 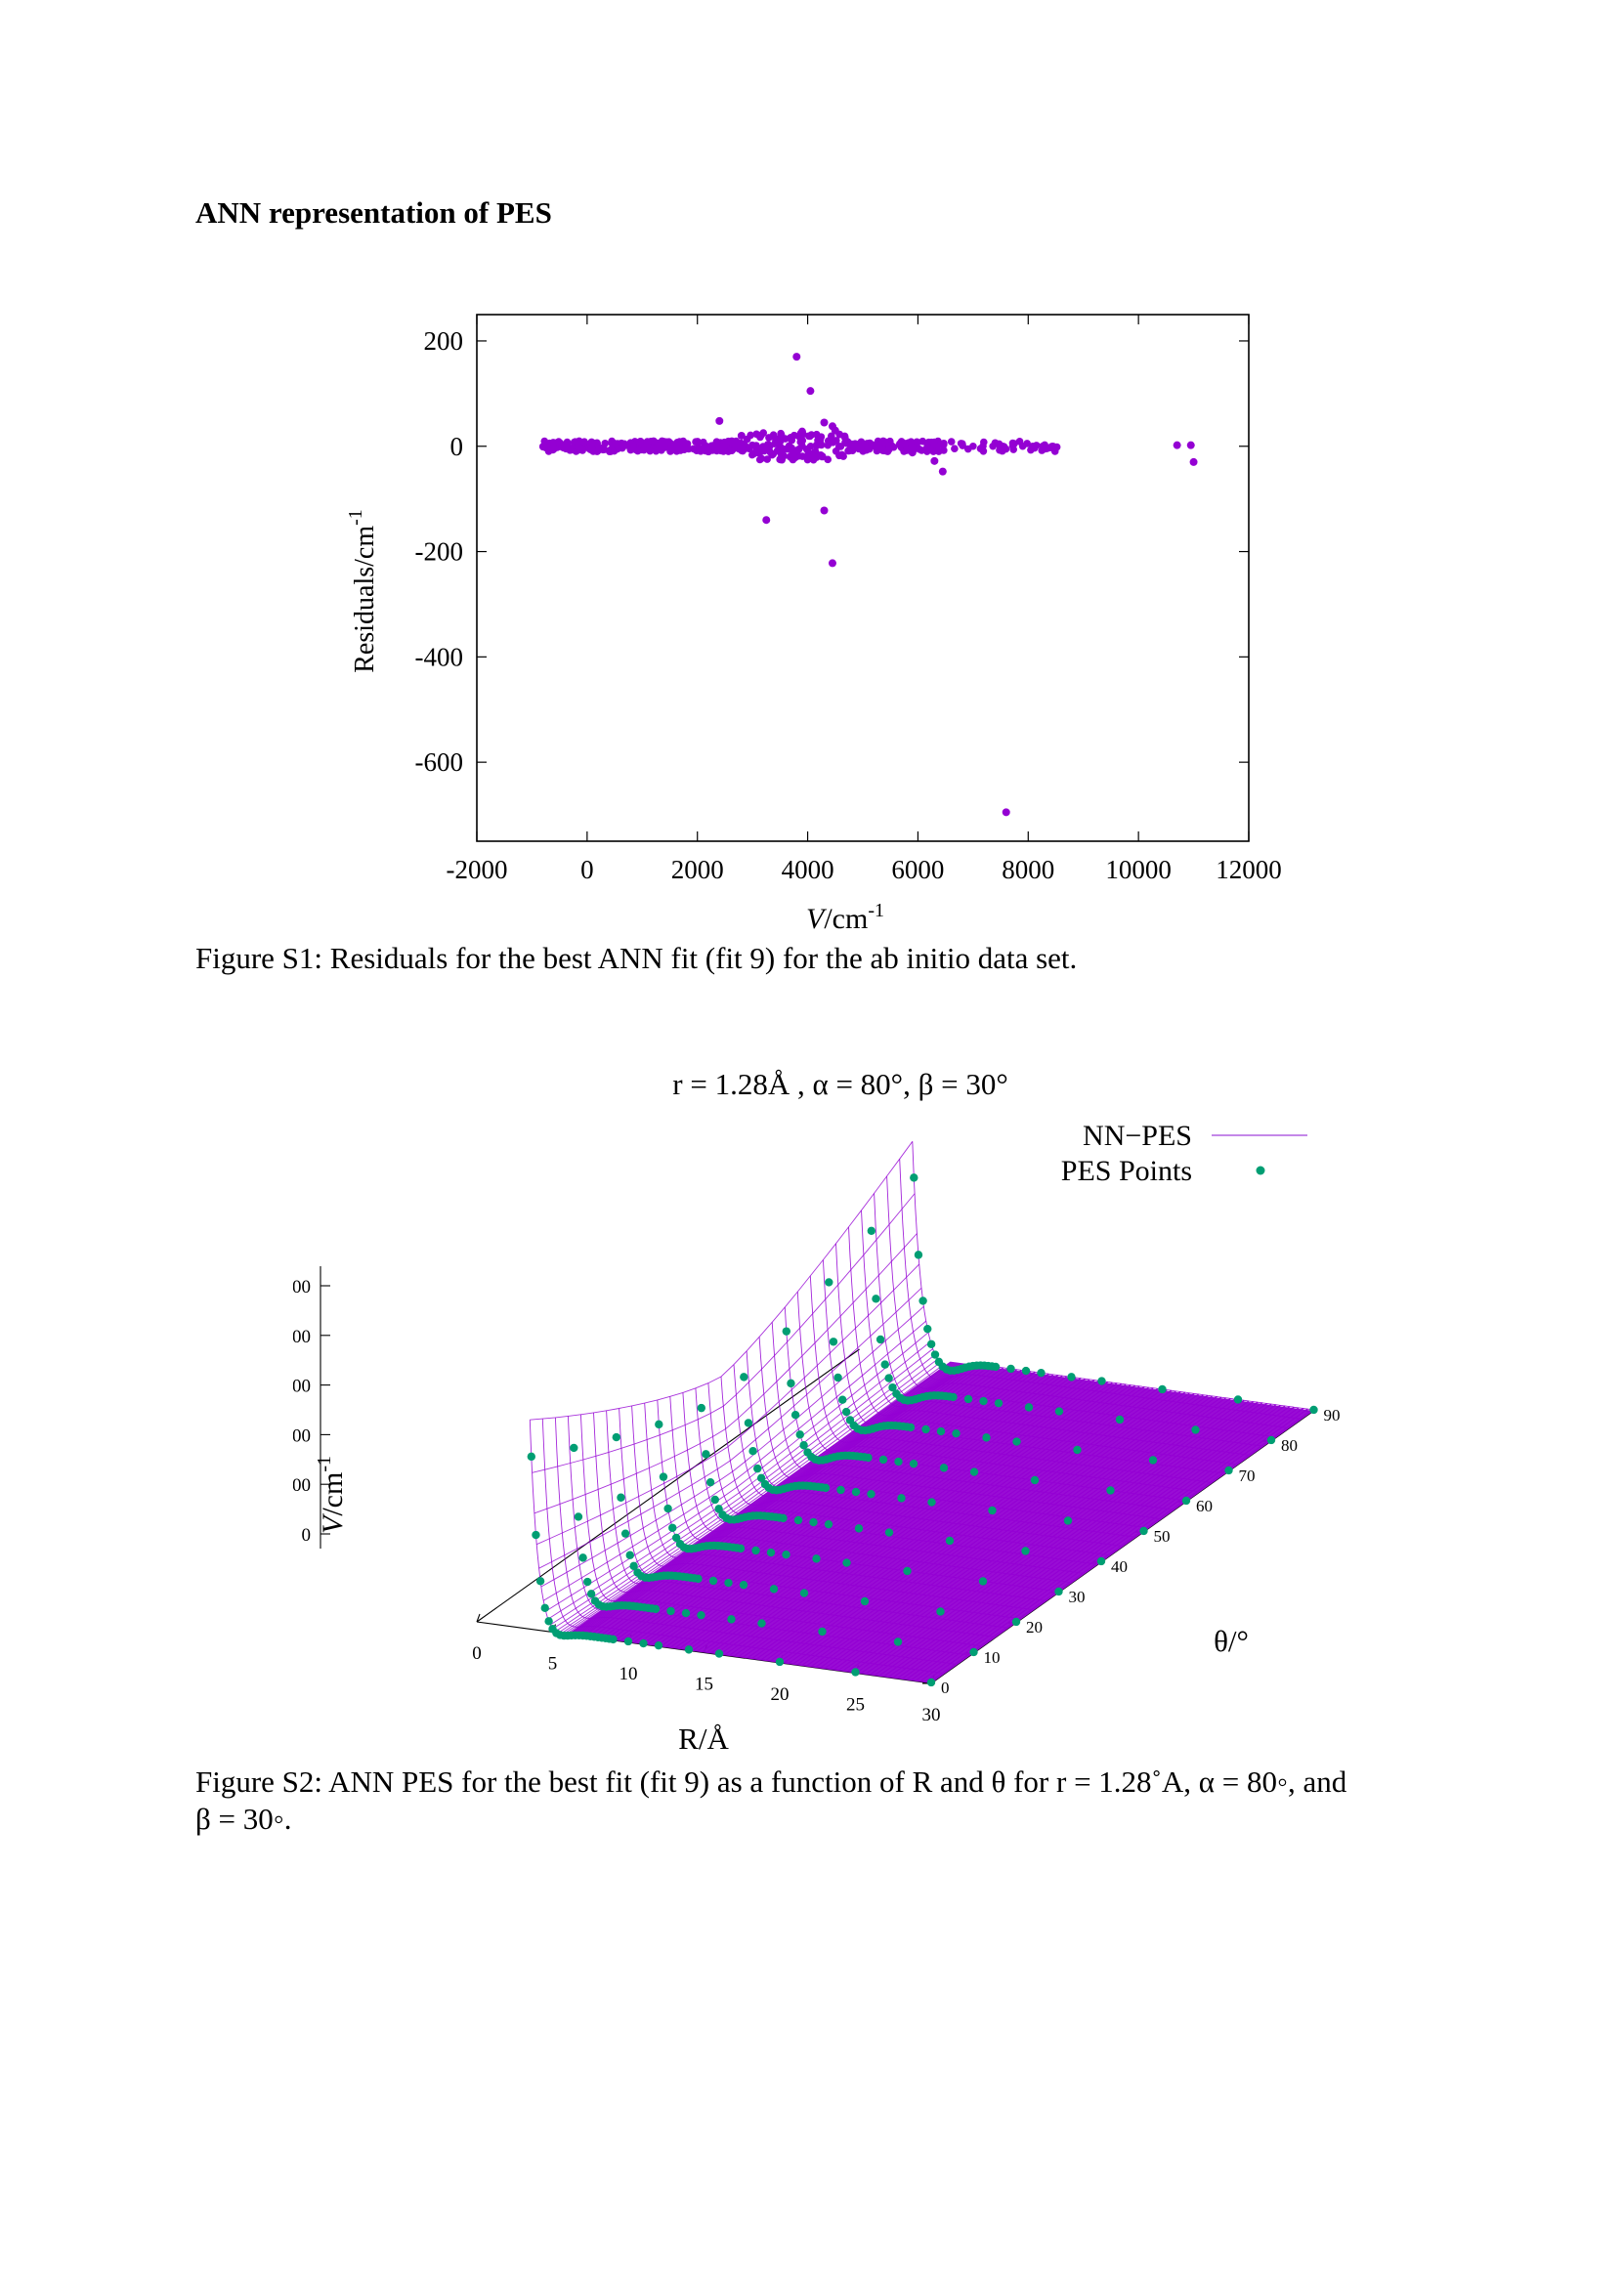 What do you see at coordinates (1260, 1171) in the screenshot?
I see `legend-point-swatch` at bounding box center [1260, 1171].